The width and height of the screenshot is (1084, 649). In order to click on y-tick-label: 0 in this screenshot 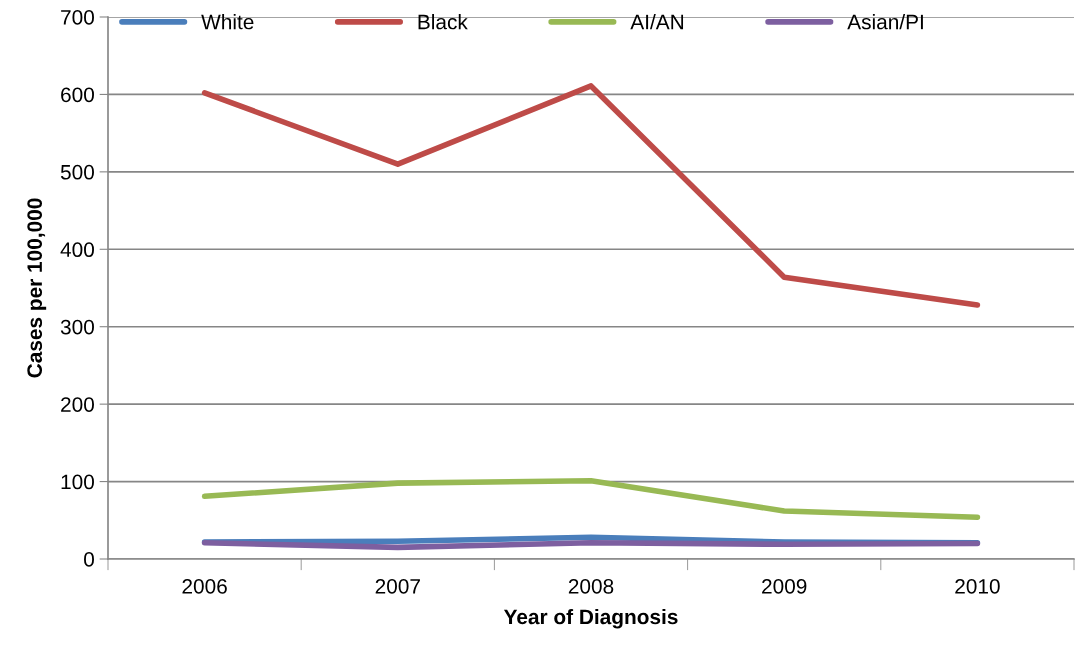, I will do `click(89, 559)`.